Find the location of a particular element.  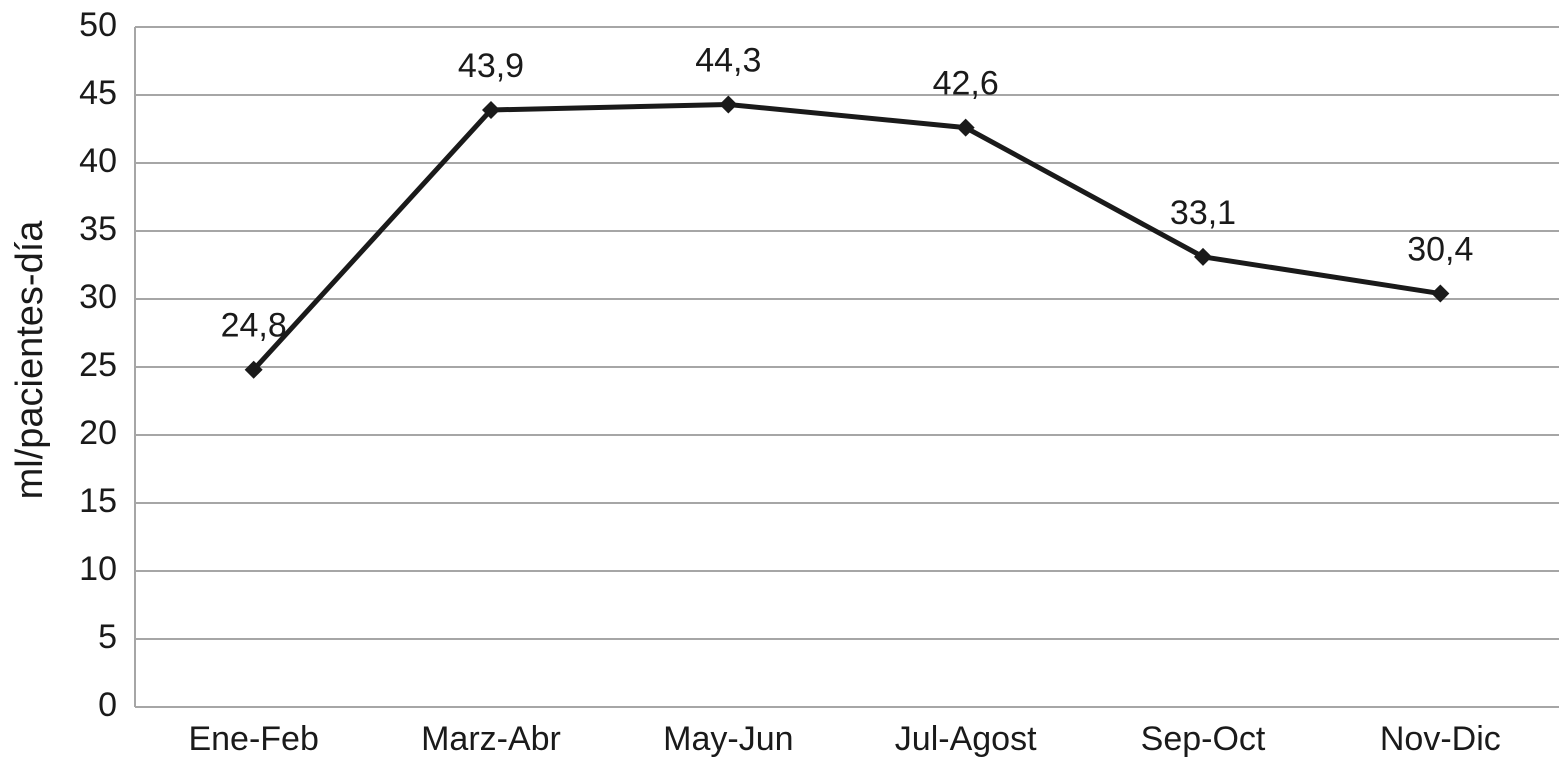

x-tick-label: Jul-Agost is located at coordinates (966, 739).